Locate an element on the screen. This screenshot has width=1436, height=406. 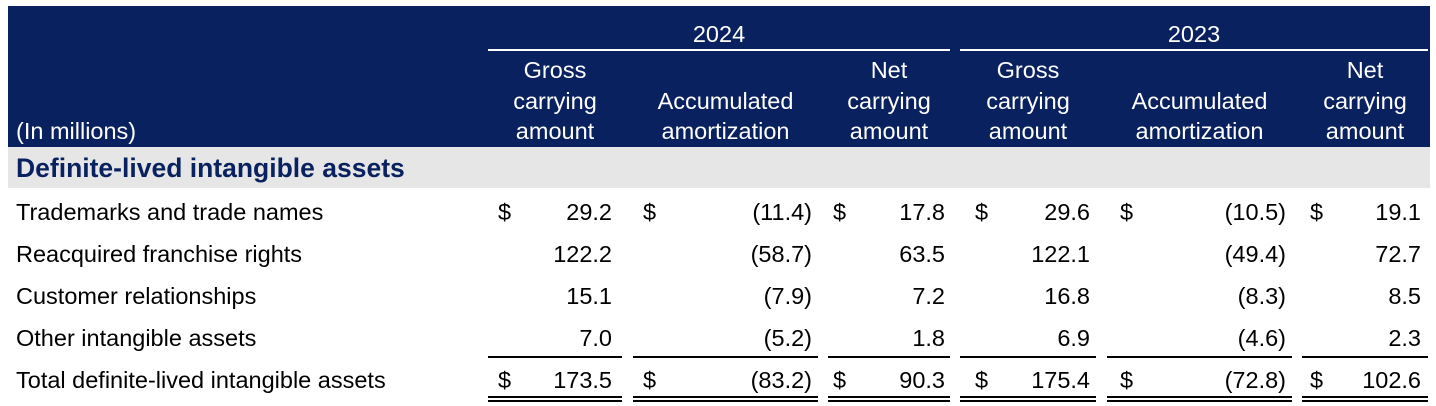
column-header-2023-2-line-2: amount is located at coordinates (1365, 131).